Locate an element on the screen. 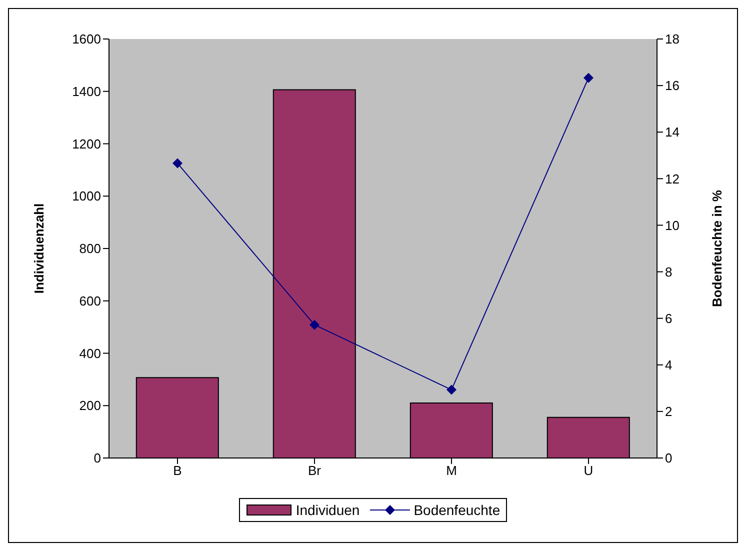 This screenshot has width=746, height=551. y-tick-label: 800 is located at coordinates (90, 248).